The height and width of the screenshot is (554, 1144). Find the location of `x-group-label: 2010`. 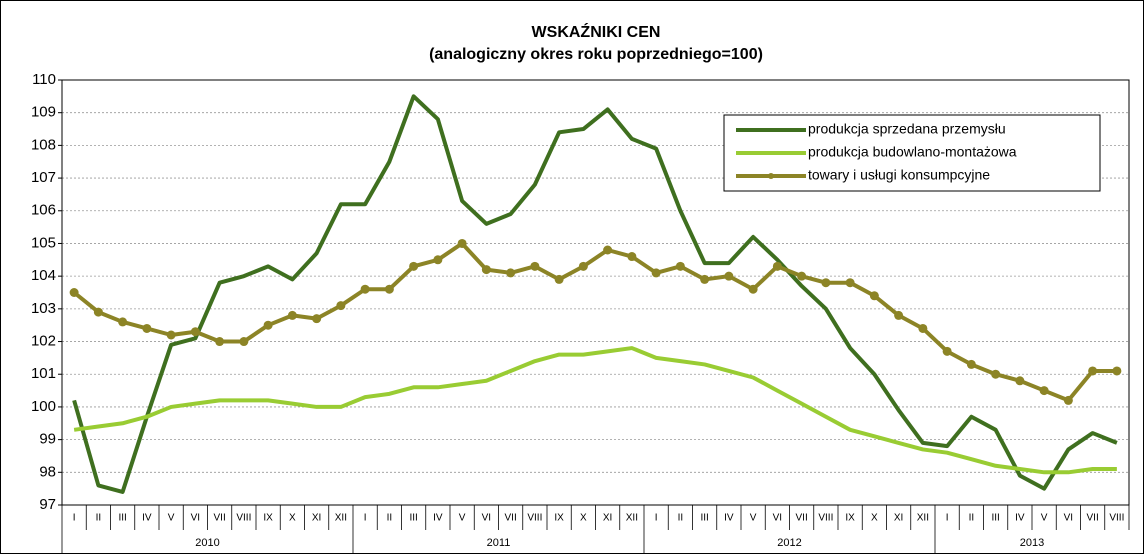

x-group-label: 2010 is located at coordinates (207, 543).